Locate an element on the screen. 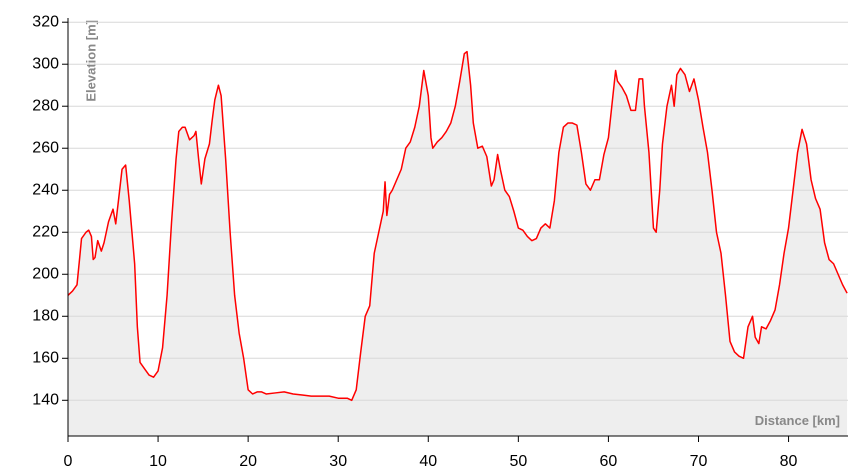 Image resolution: width=868 pixels, height=474 pixels. y-axis-label: Elevation [m] is located at coordinates (90, 61).